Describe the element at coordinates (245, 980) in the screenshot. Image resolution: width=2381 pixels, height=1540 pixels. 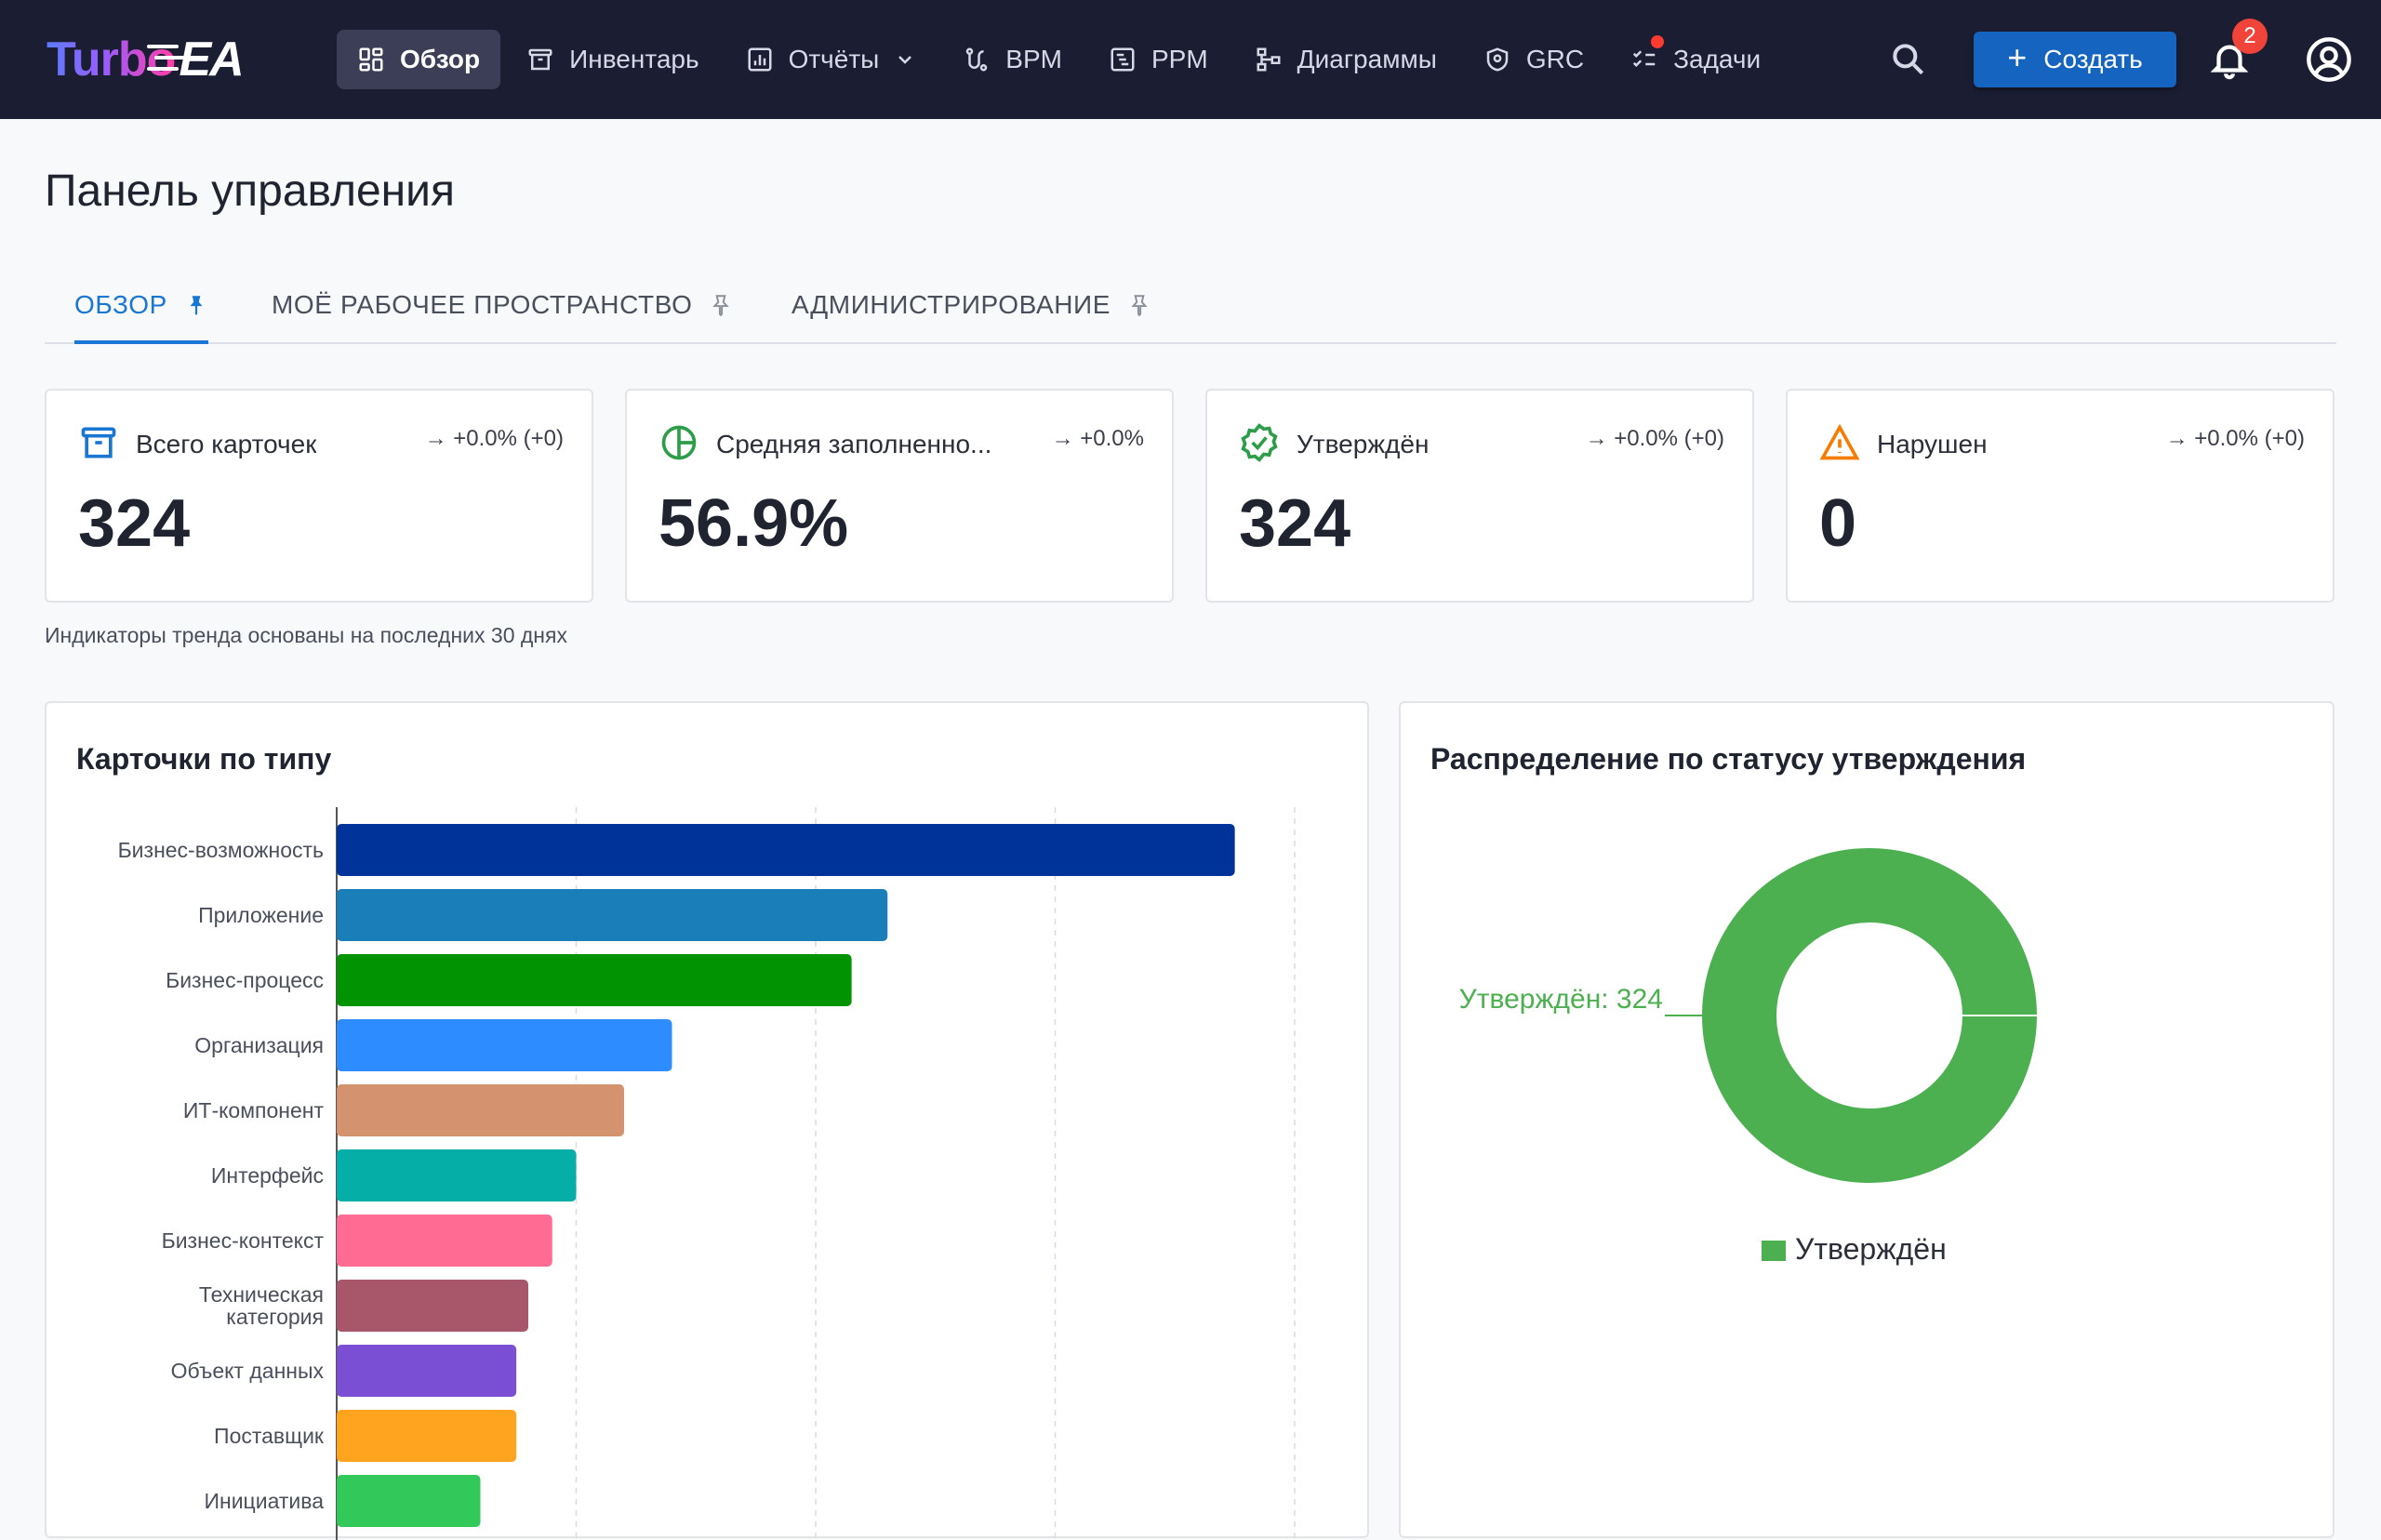
I see `category-tick-label: Бизнес-процесс` at that location.